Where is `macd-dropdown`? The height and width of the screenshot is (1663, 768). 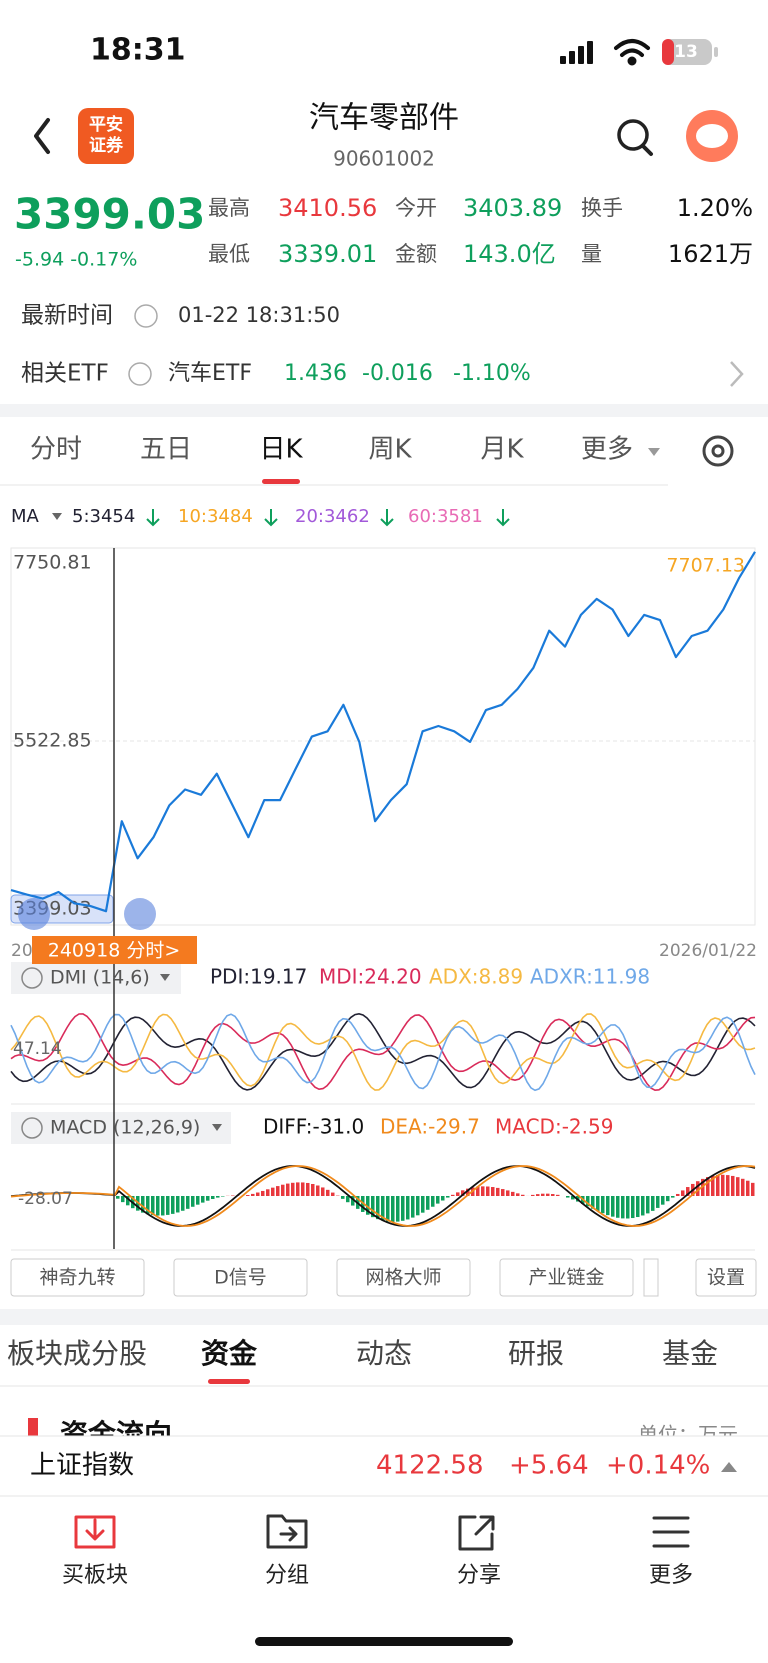
macd-dropdown is located at coordinates (217, 1127).